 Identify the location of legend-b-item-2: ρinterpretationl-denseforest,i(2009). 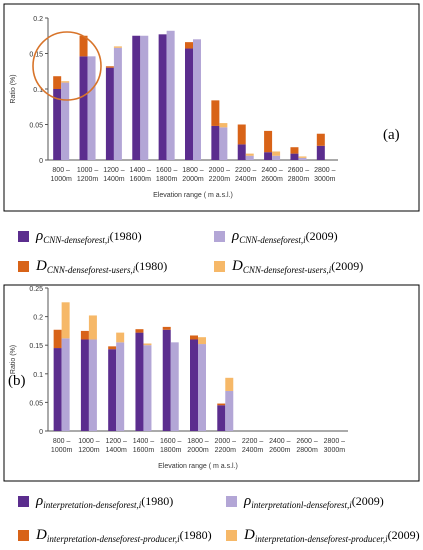
(305, 501).